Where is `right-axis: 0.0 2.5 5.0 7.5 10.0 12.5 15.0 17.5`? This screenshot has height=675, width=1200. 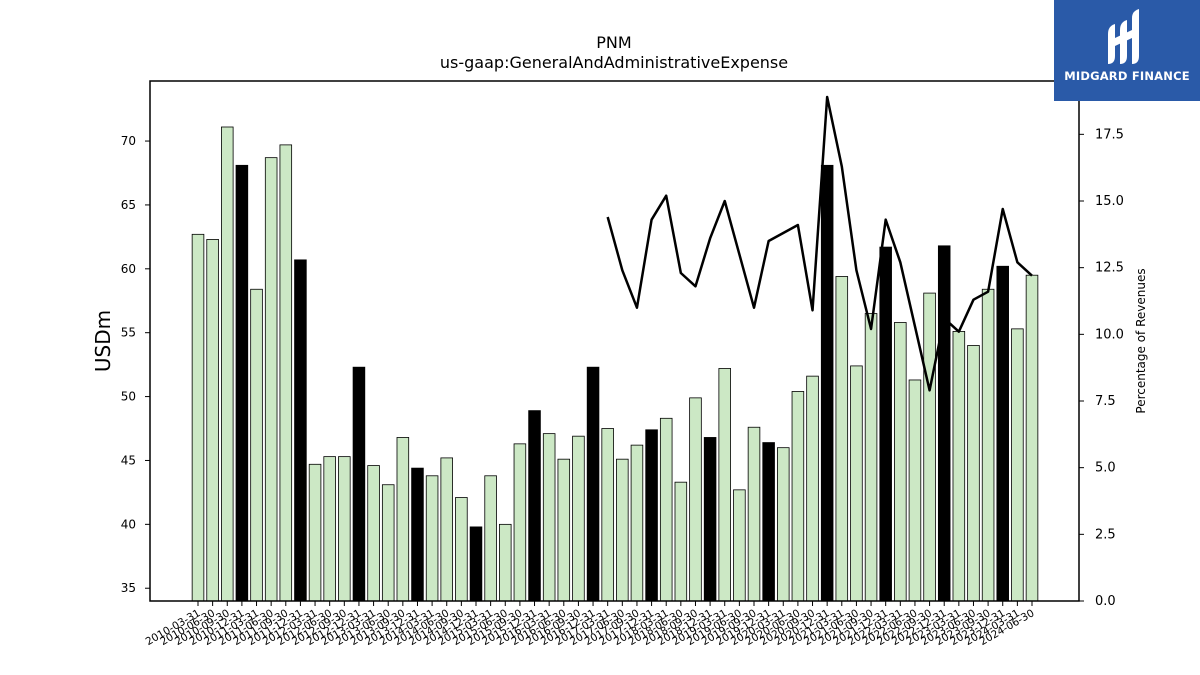
right-axis: 0.0 2.5 5.0 7.5 10.0 12.5 15.0 17.5 is located at coordinates (1101, 368).